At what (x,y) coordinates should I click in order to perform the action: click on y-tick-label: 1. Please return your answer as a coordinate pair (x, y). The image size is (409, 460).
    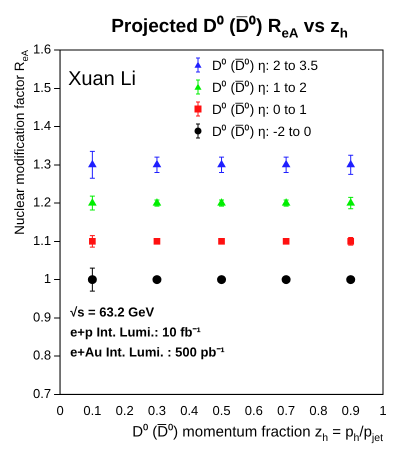
    Looking at the image, I should click on (48, 278).